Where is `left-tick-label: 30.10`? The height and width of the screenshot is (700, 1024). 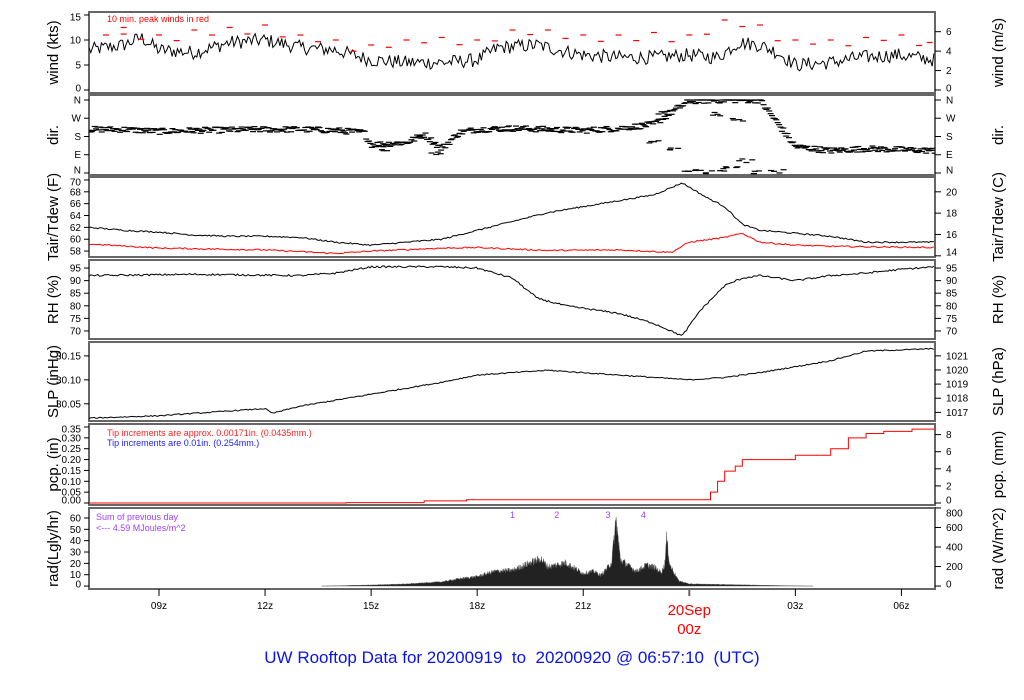
left-tick-label: 30.10 is located at coordinates (68, 380).